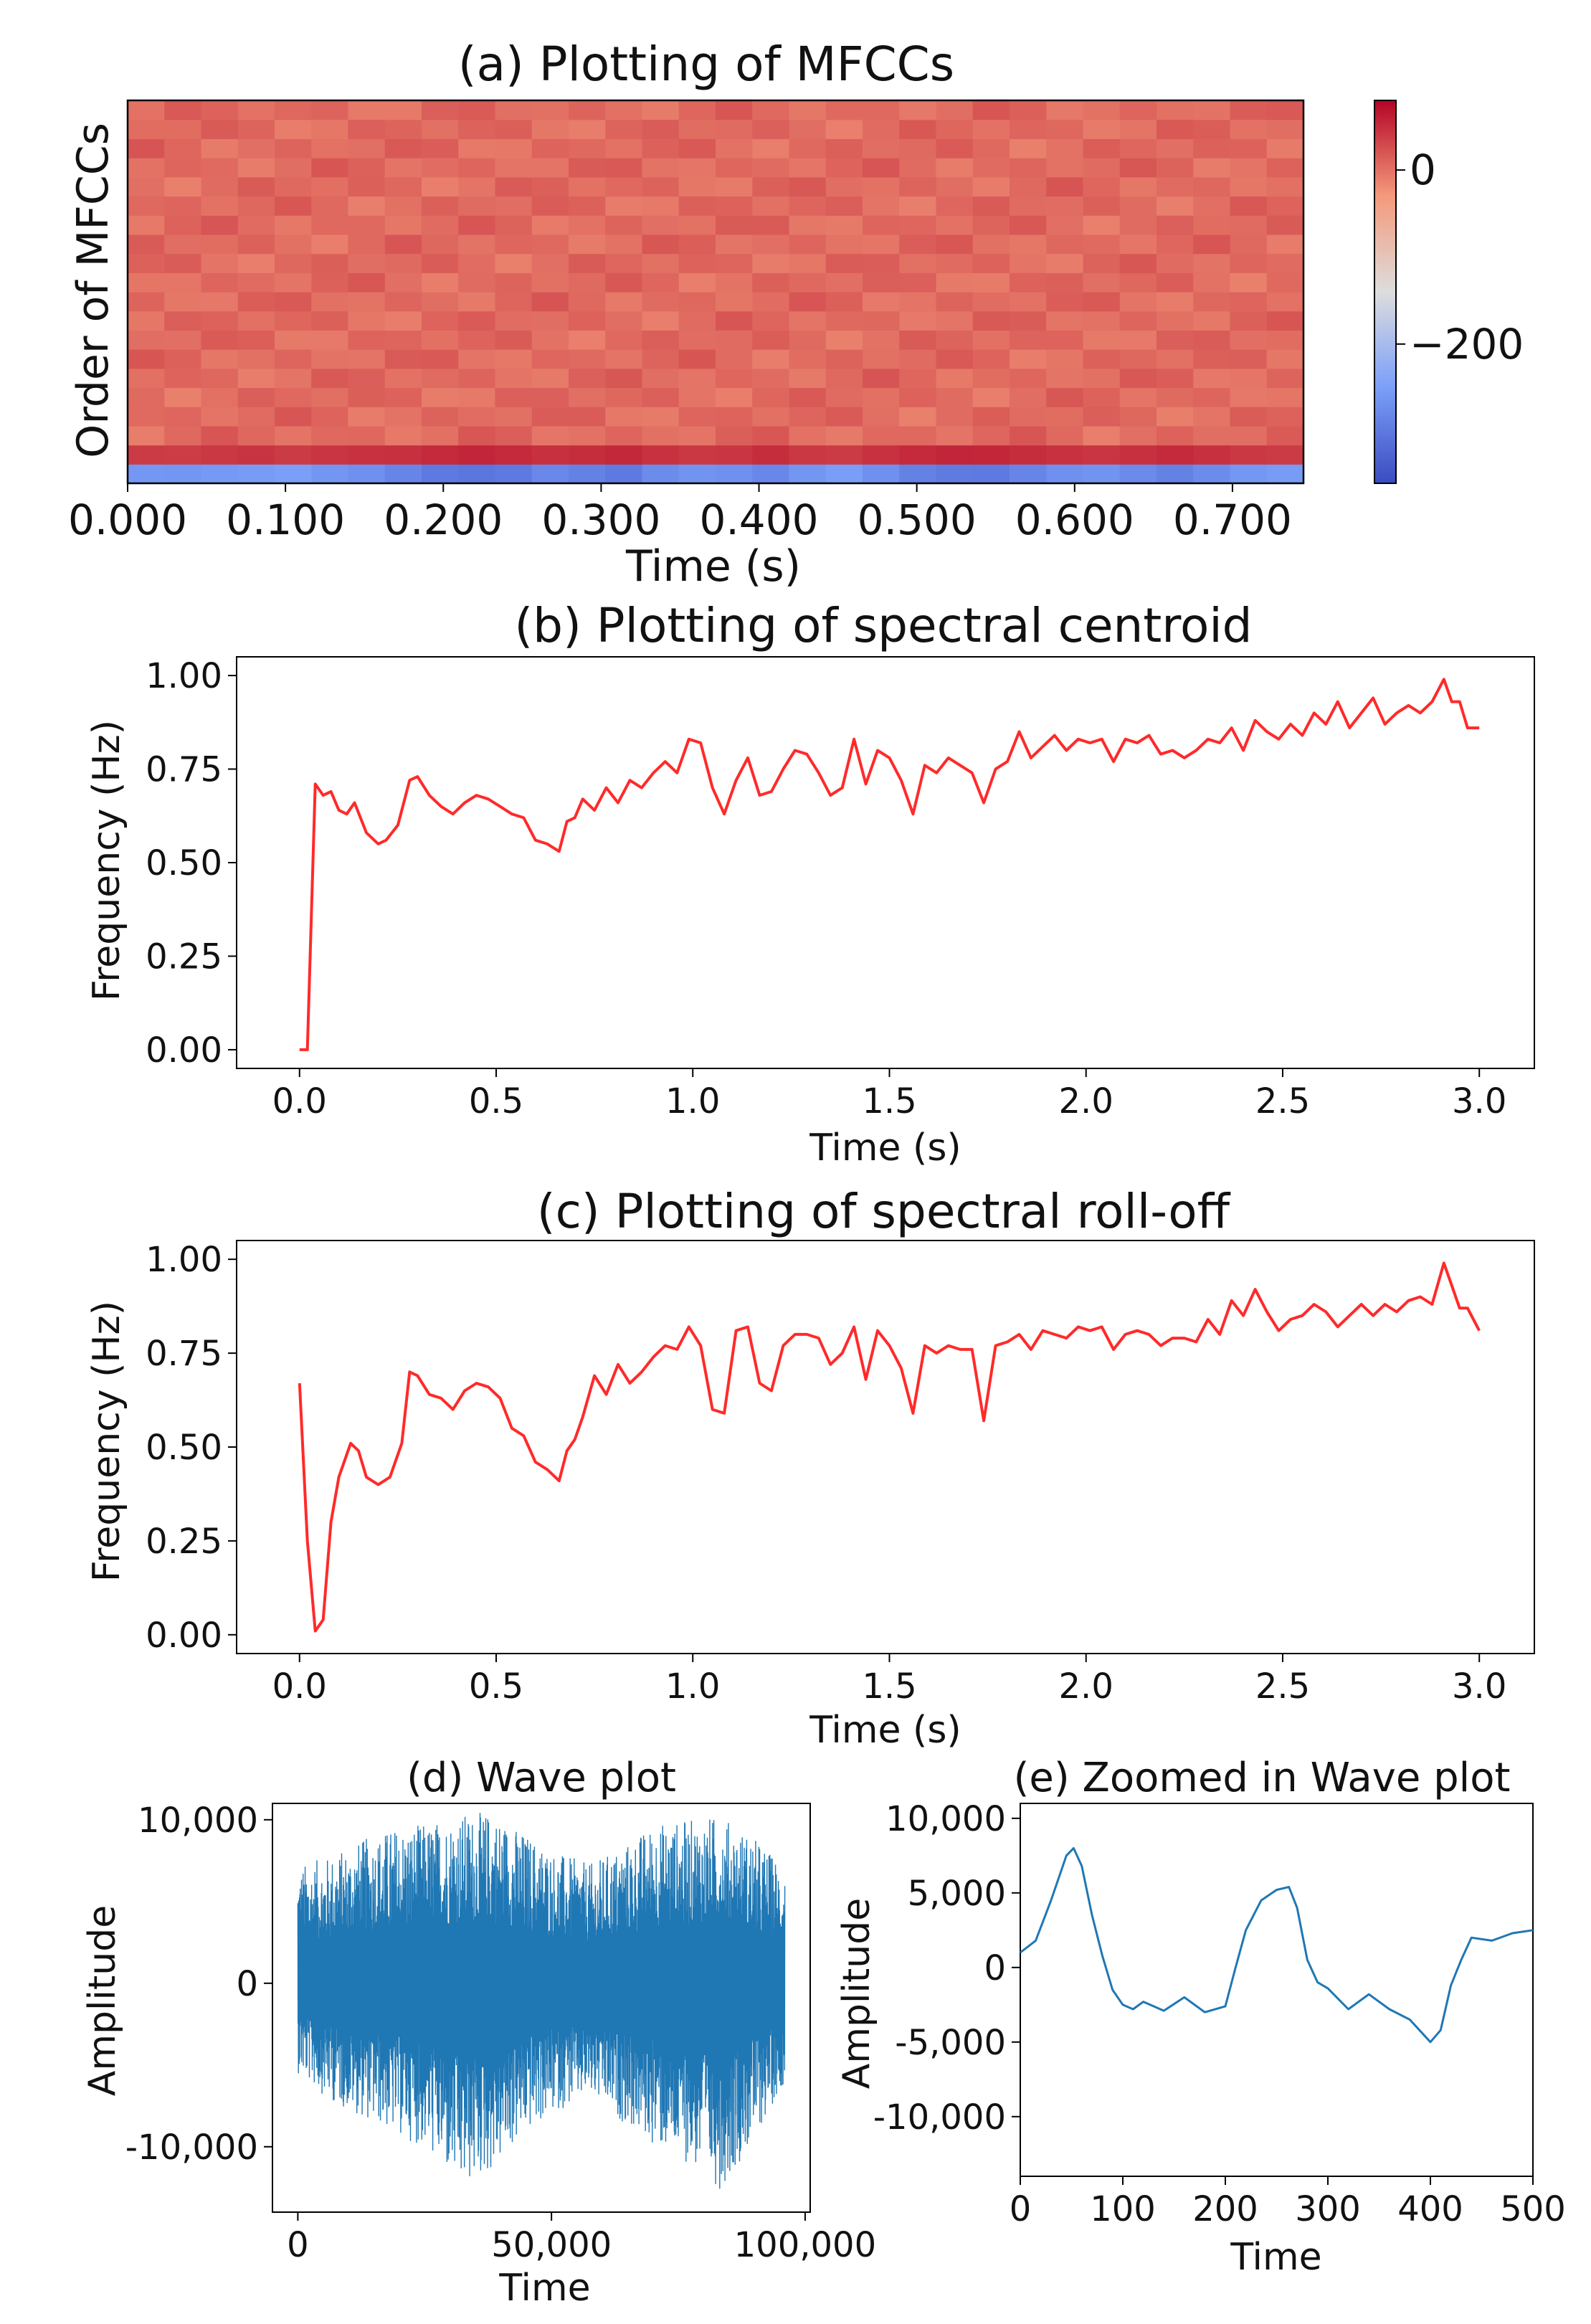 The height and width of the screenshot is (2324, 1591). Describe the element at coordinates (184, 1448) in the screenshot. I see `rolloff-y-tick: 0.50` at that location.